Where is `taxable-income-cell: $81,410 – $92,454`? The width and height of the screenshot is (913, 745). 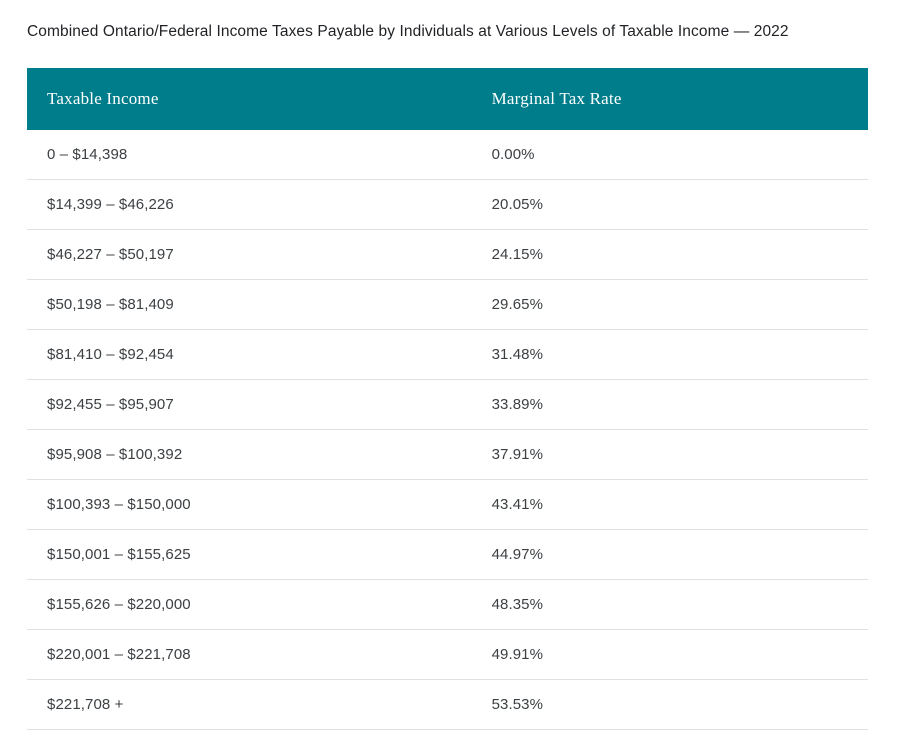
taxable-income-cell: $81,410 – $92,454 is located at coordinates (249, 354).